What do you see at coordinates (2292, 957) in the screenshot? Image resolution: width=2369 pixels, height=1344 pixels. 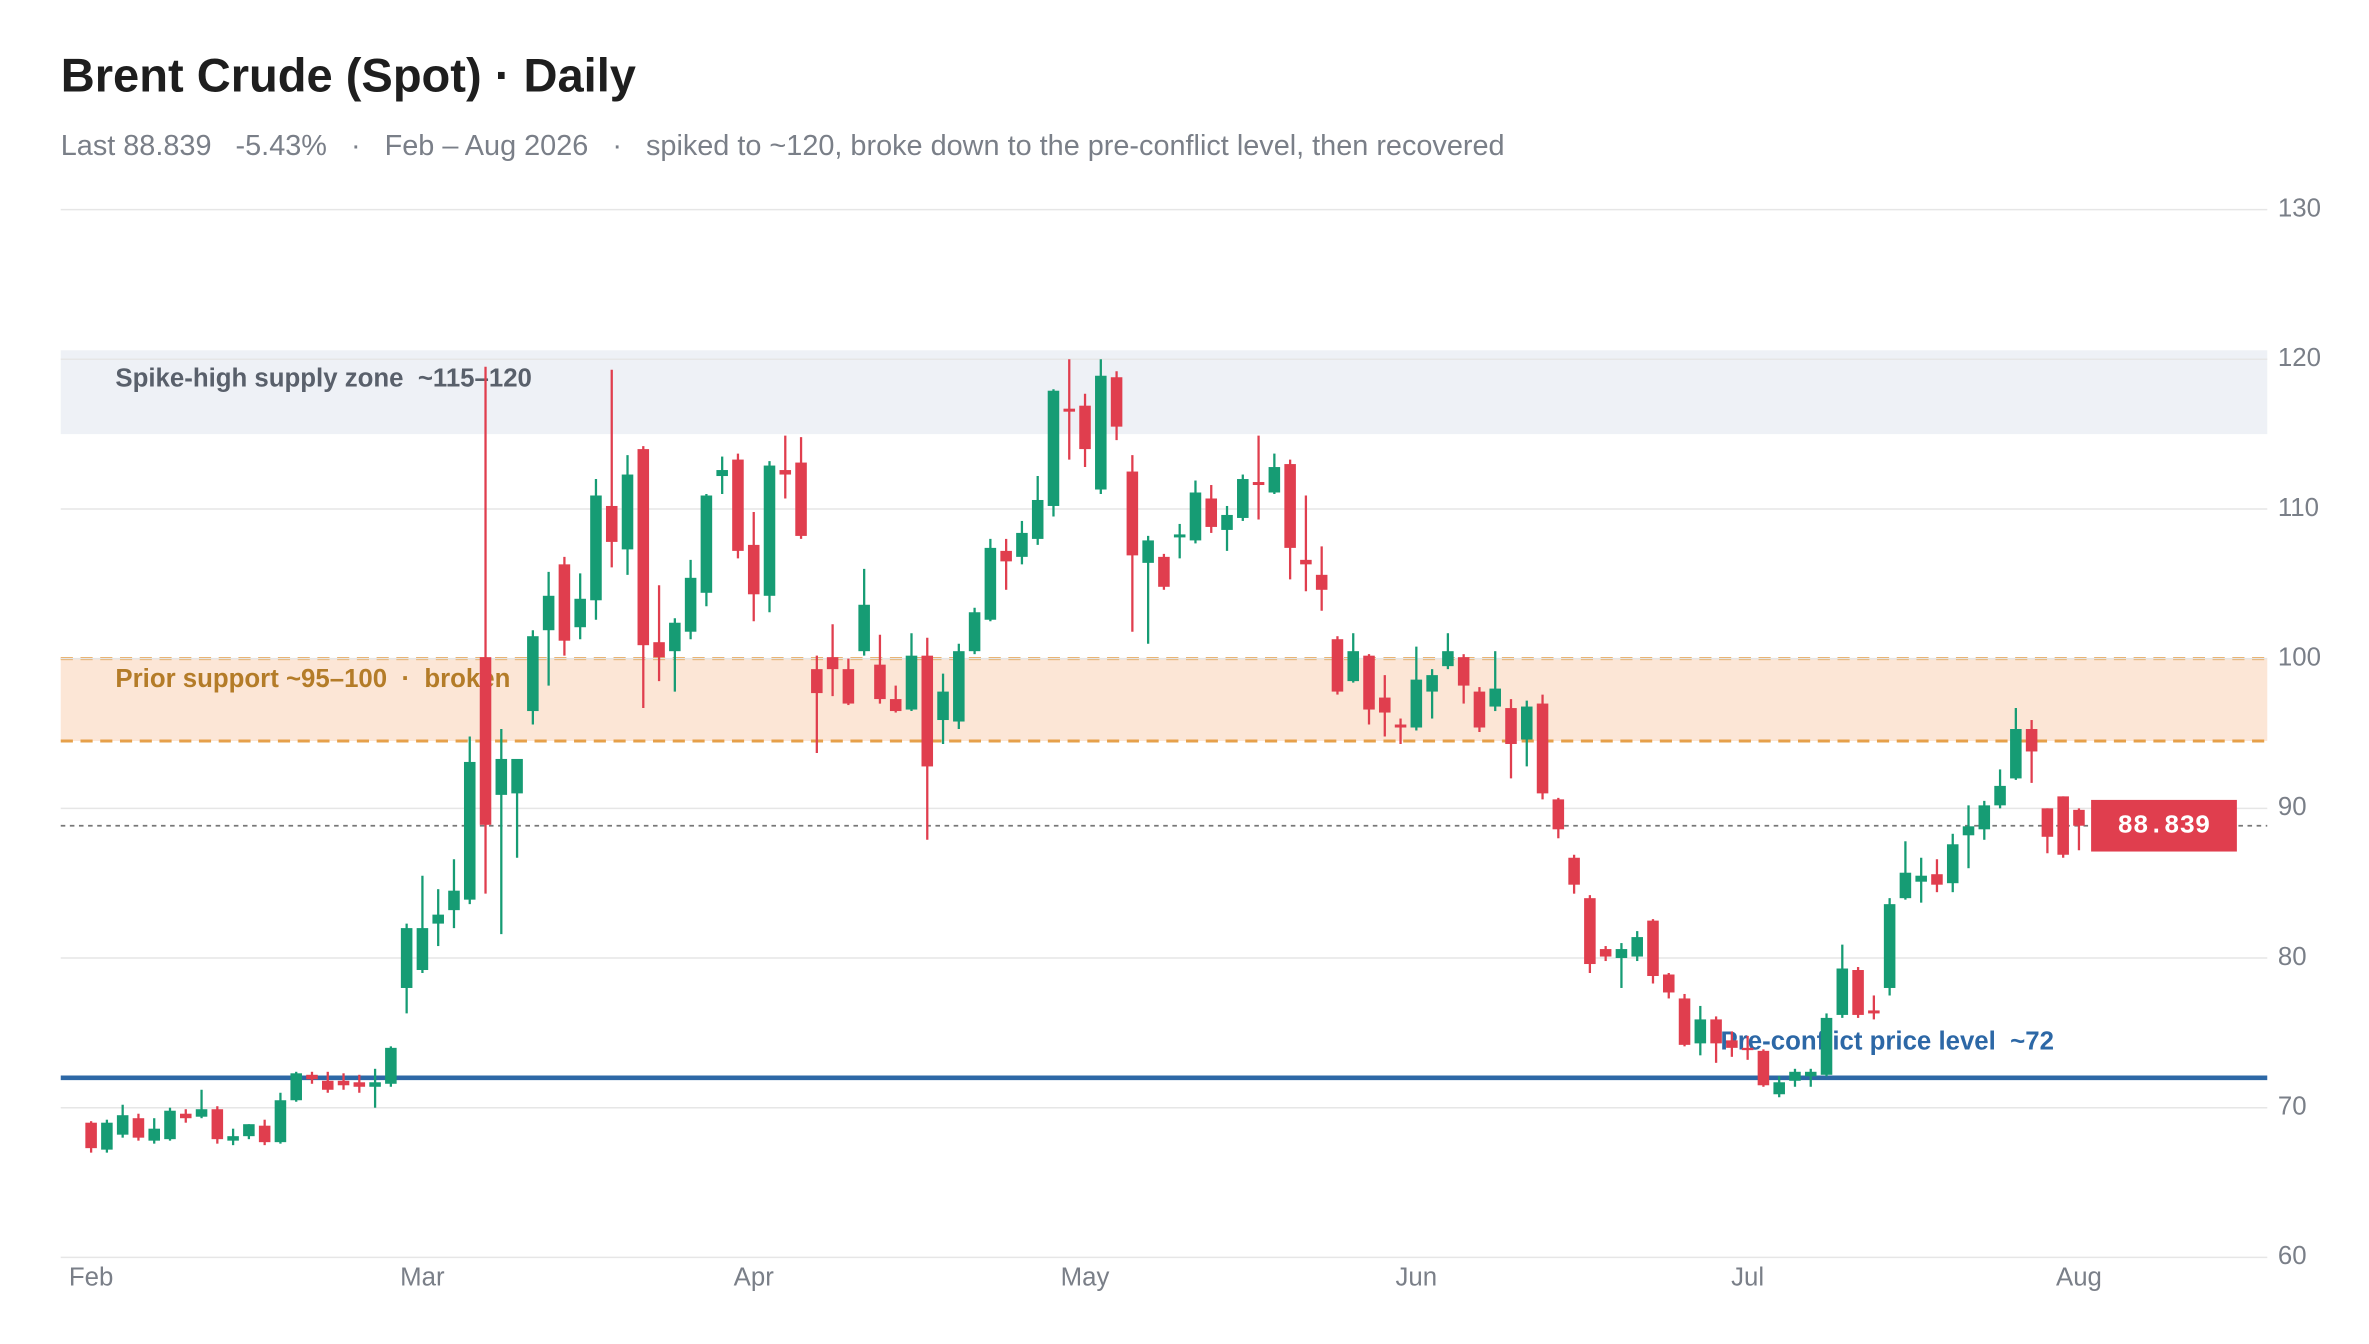 I see `y-tick-label: 80` at bounding box center [2292, 957].